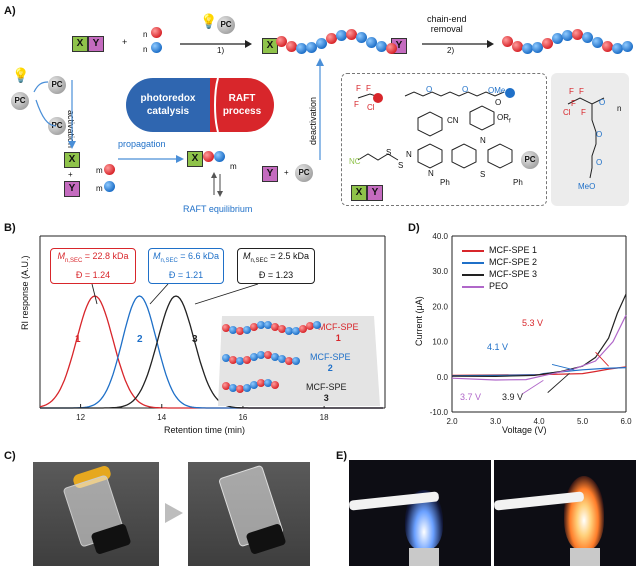 Image resolution: width=636 pixels, height=567 pixels. What do you see at coordinates (452, 421) in the screenshot?
I see `x-tick-label: 2.0` at bounding box center [452, 421].